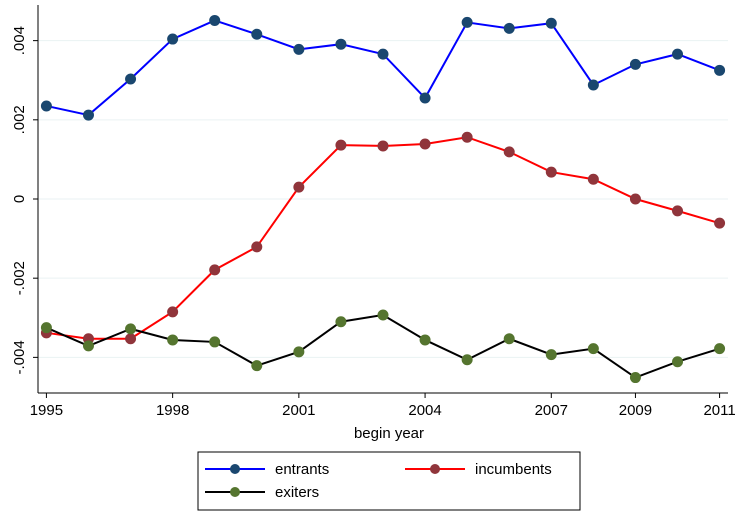  What do you see at coordinates (19, 278) in the screenshot?
I see `y-tick-label: -.002` at bounding box center [19, 278].